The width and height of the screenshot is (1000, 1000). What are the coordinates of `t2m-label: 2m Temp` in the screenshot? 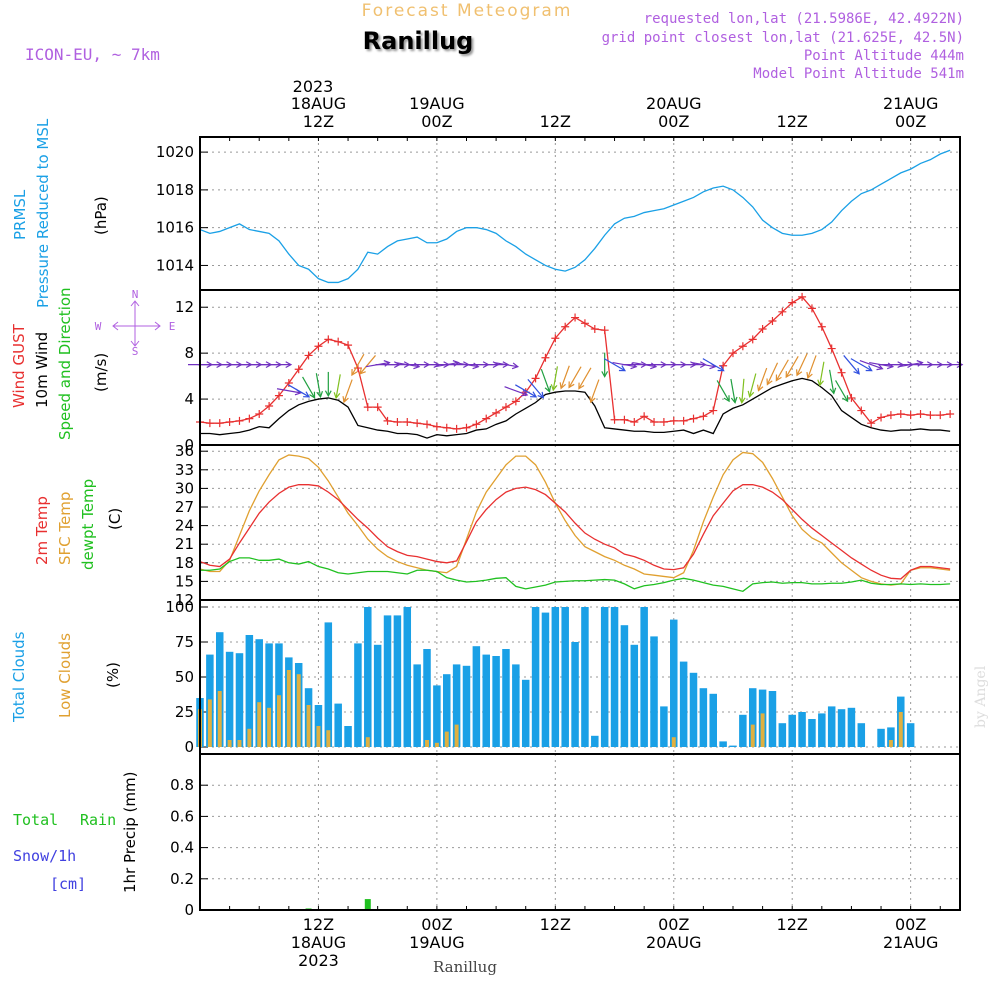 It's located at (42, 530).